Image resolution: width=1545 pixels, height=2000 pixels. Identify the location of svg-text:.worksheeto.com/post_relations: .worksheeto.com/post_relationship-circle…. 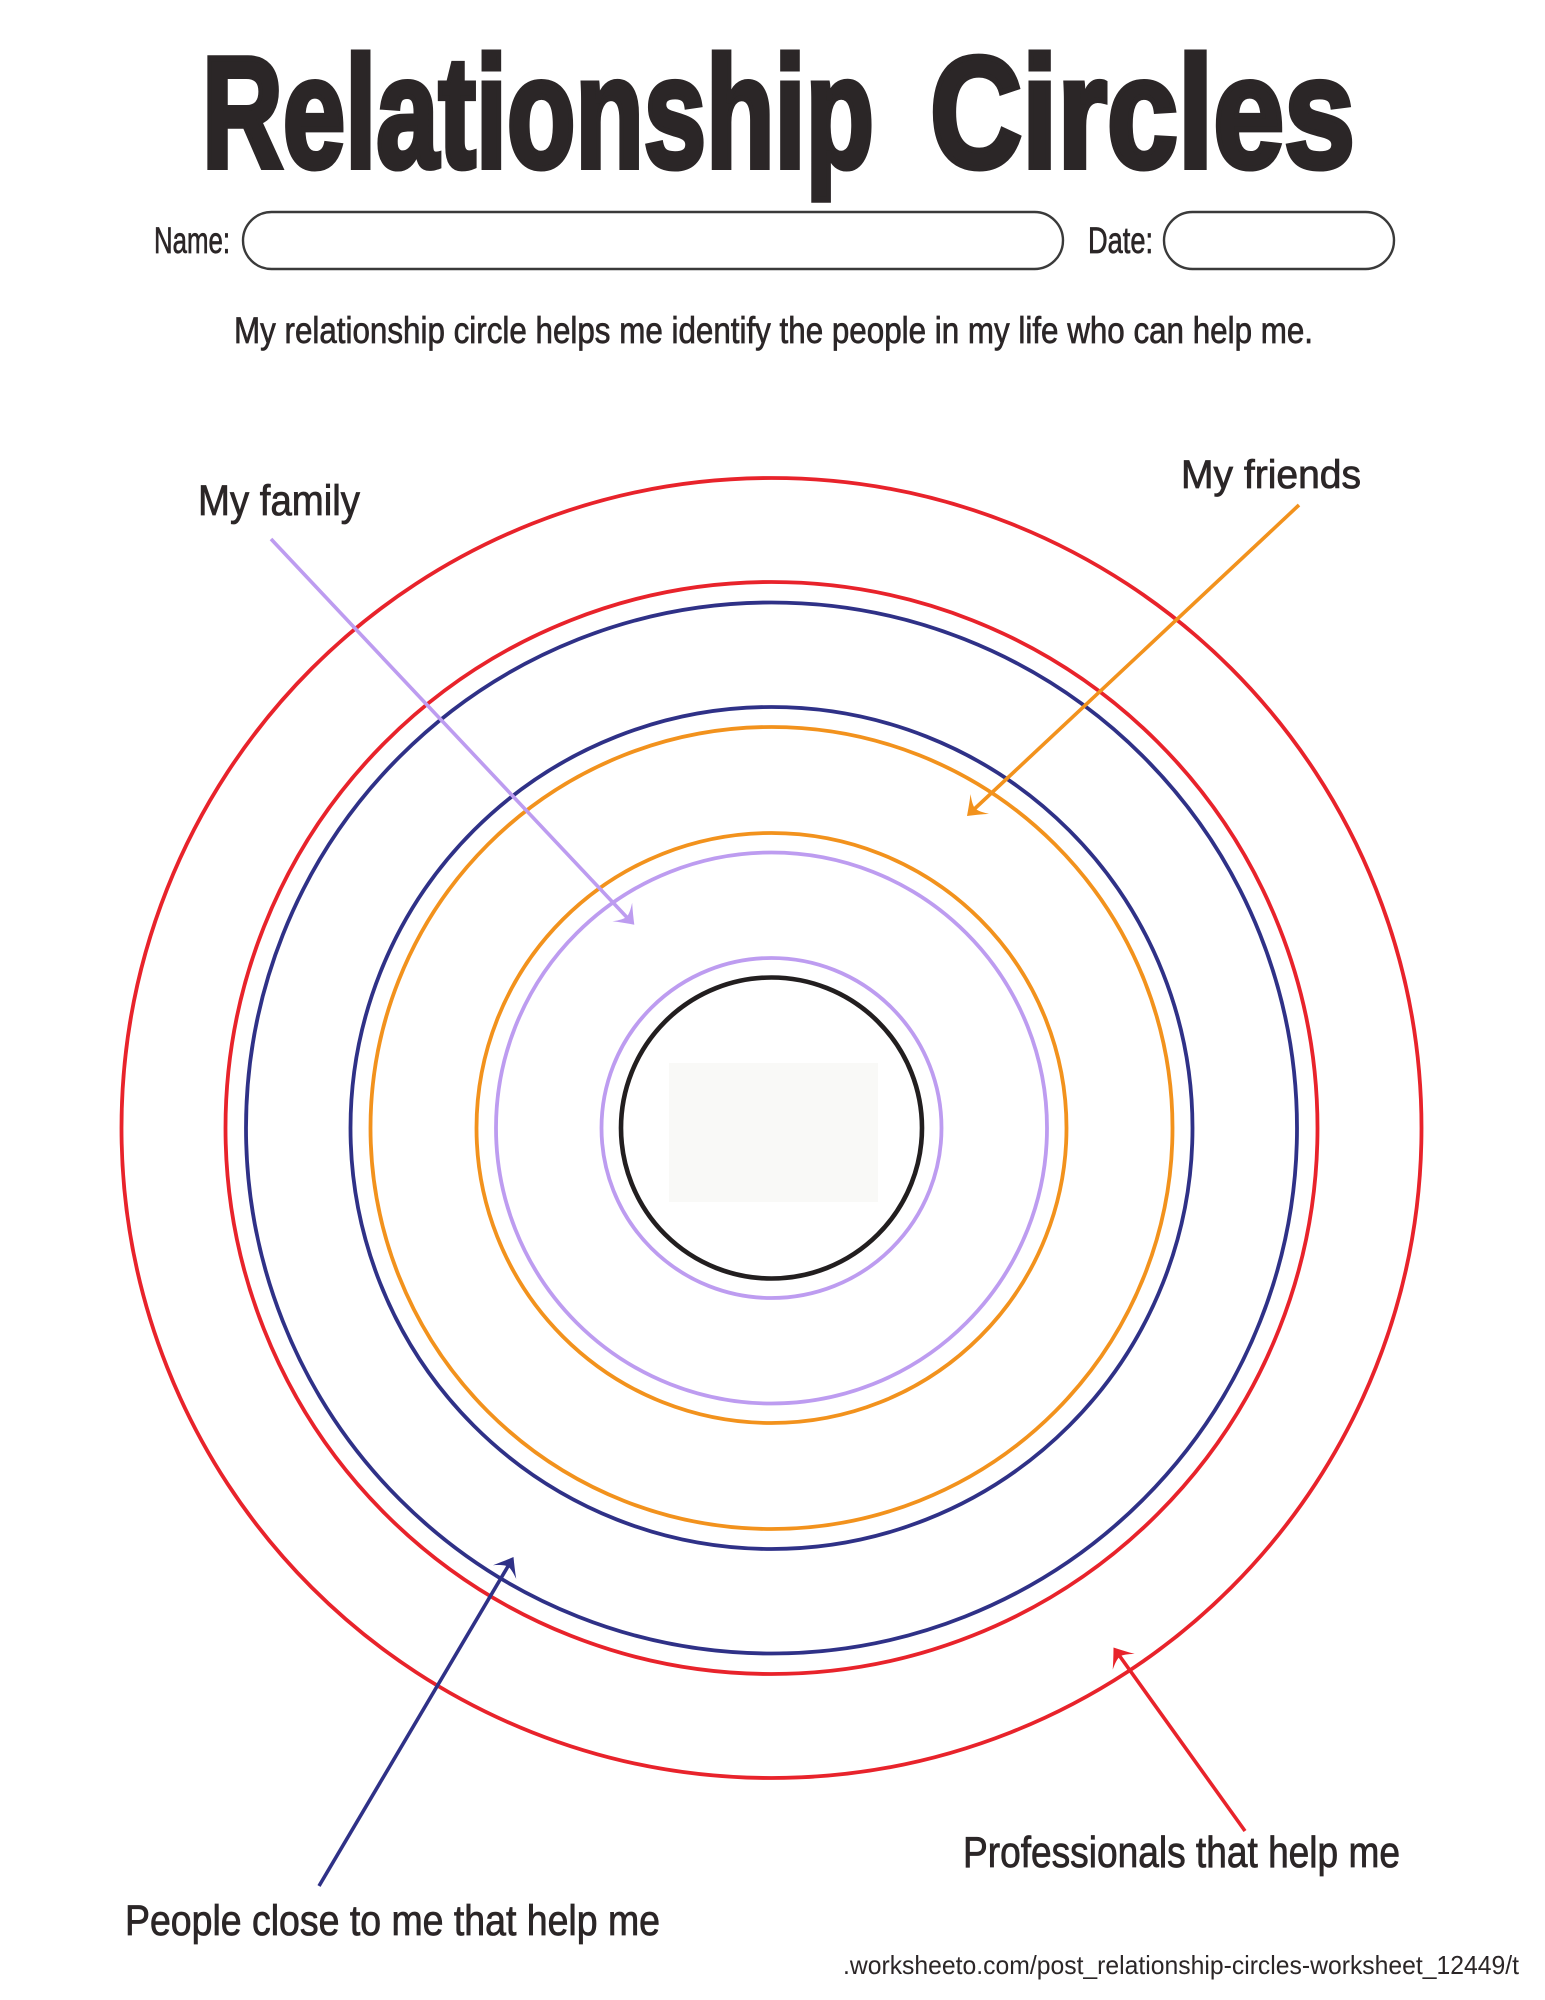
(1181, 1965).